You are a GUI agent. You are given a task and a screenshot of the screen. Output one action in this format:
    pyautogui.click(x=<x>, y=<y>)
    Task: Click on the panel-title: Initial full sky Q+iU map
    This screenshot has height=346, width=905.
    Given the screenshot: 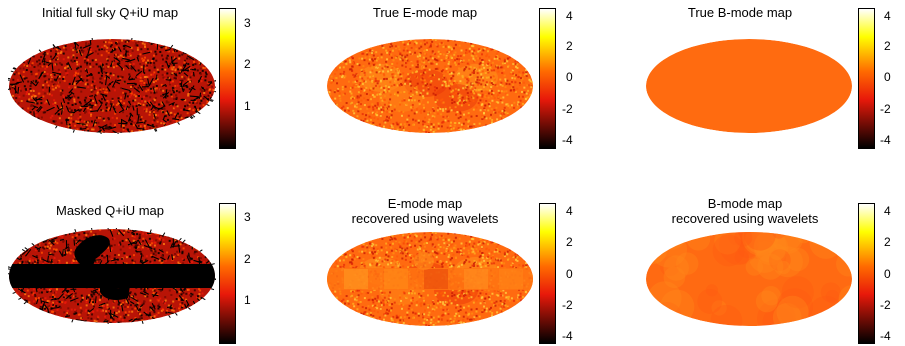 What is the action you would take?
    pyautogui.click(x=110, y=12)
    